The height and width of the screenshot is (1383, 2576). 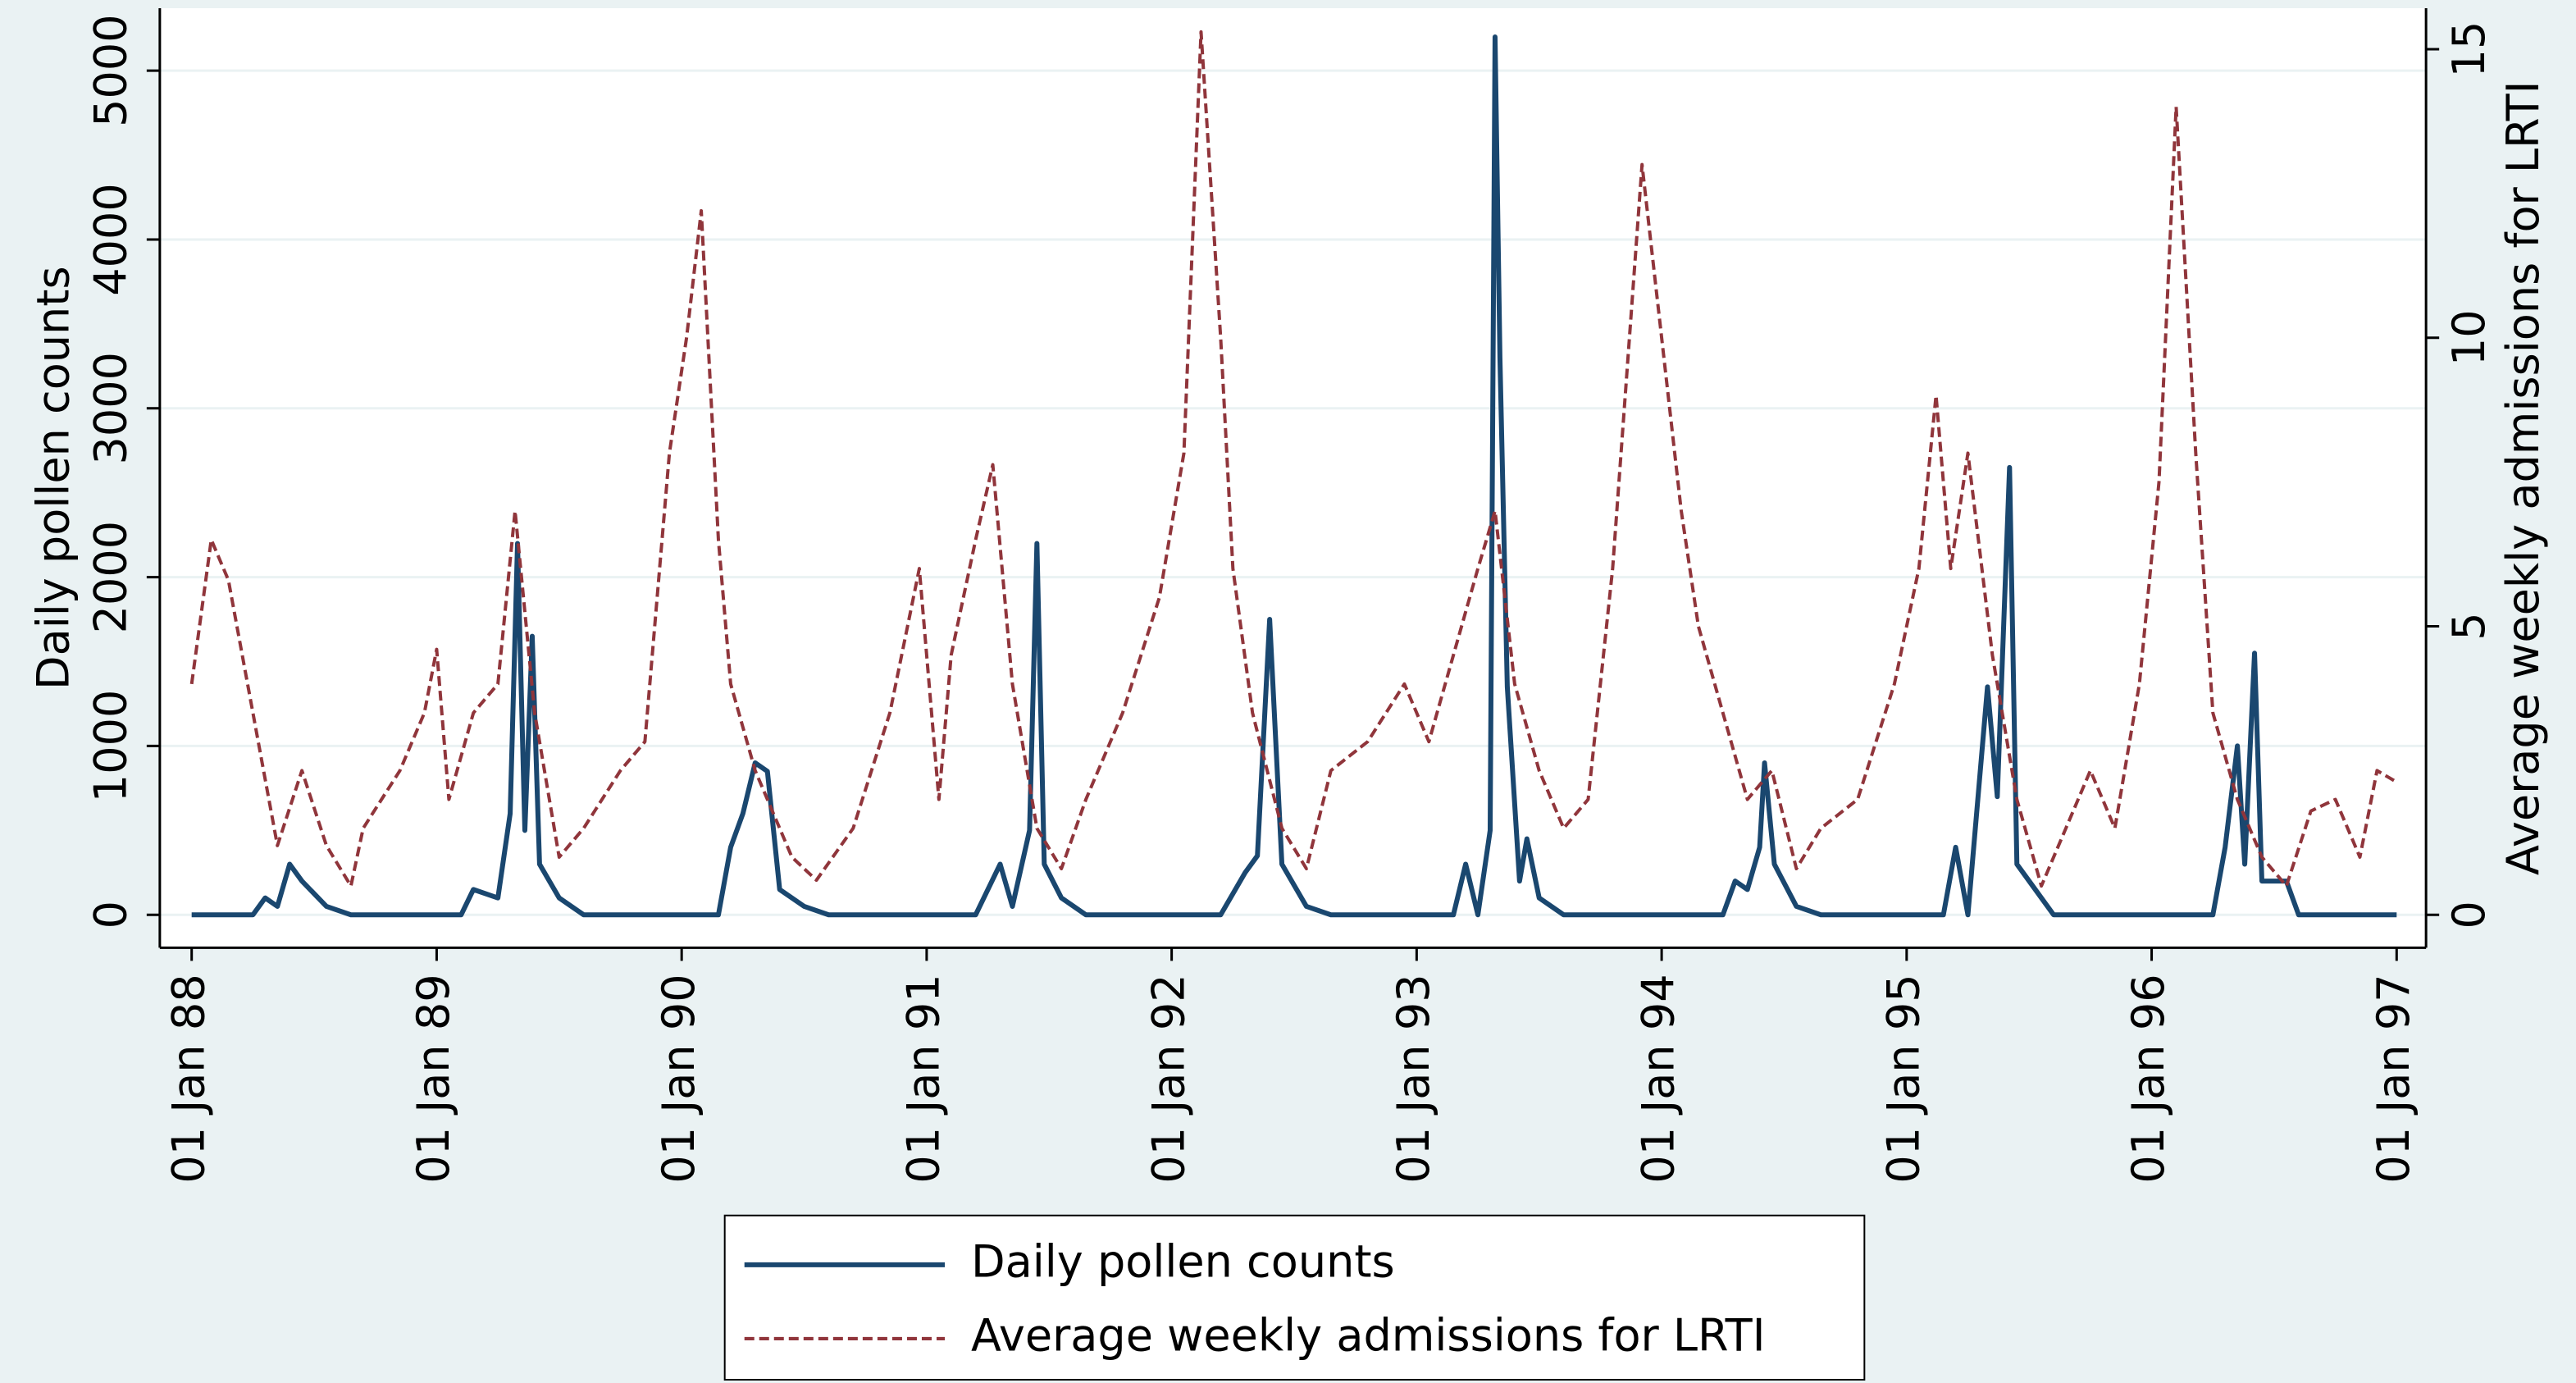 I want to click on y2-tick-label: 15, so click(x=2469, y=49).